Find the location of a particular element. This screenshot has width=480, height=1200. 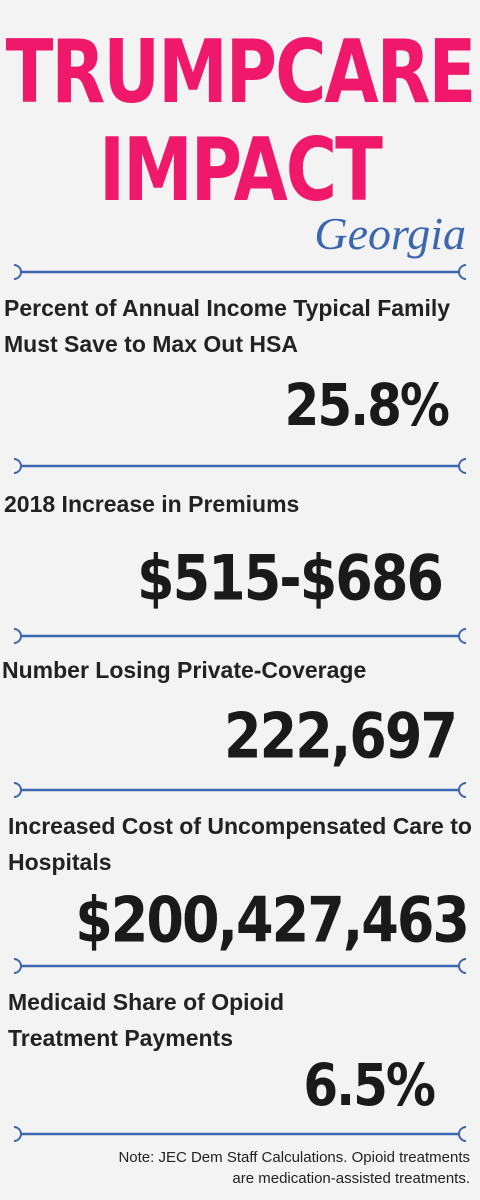

title-line-1: TRUMPCARE is located at coordinates (241, 72).